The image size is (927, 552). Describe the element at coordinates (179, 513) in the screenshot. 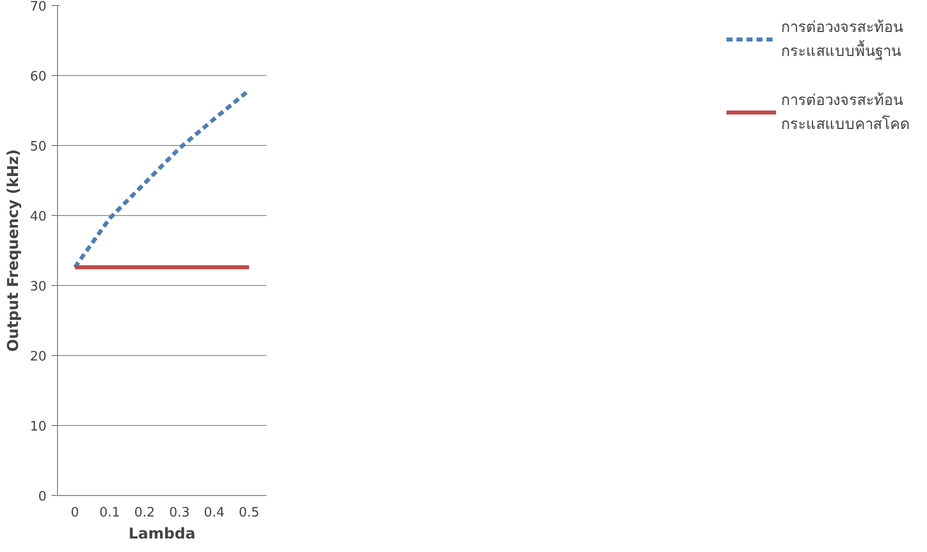

I see `x-tick-label: 0.3` at that location.